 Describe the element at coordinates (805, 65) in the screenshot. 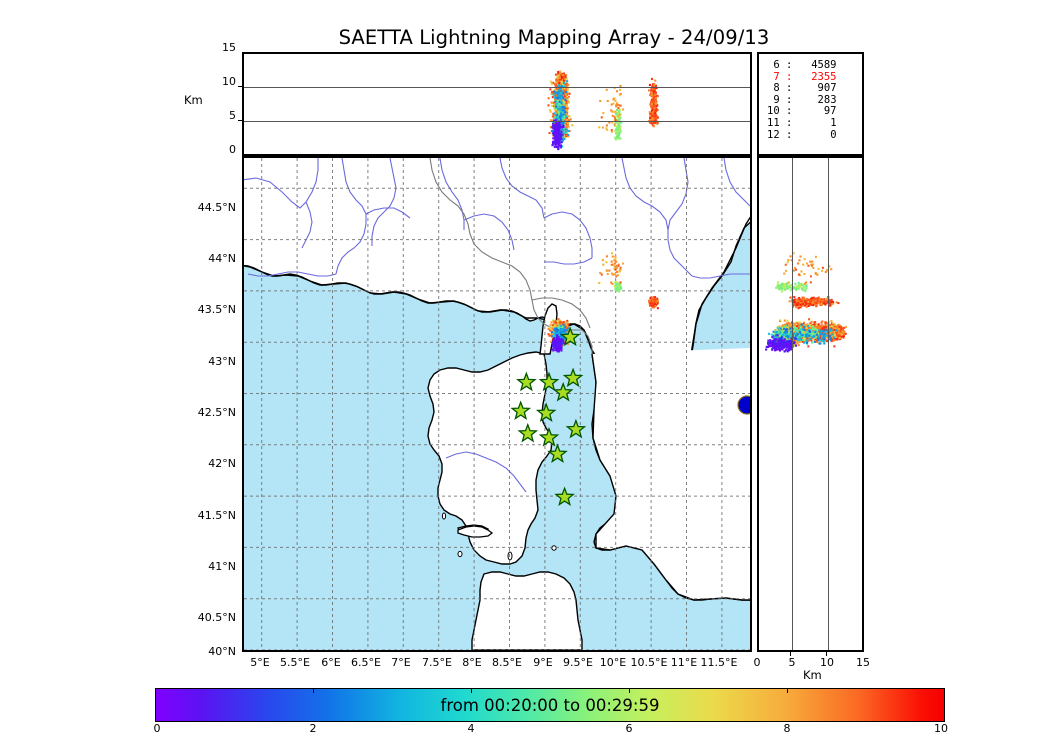

I see `station-count-row-6: 6:4589` at that location.